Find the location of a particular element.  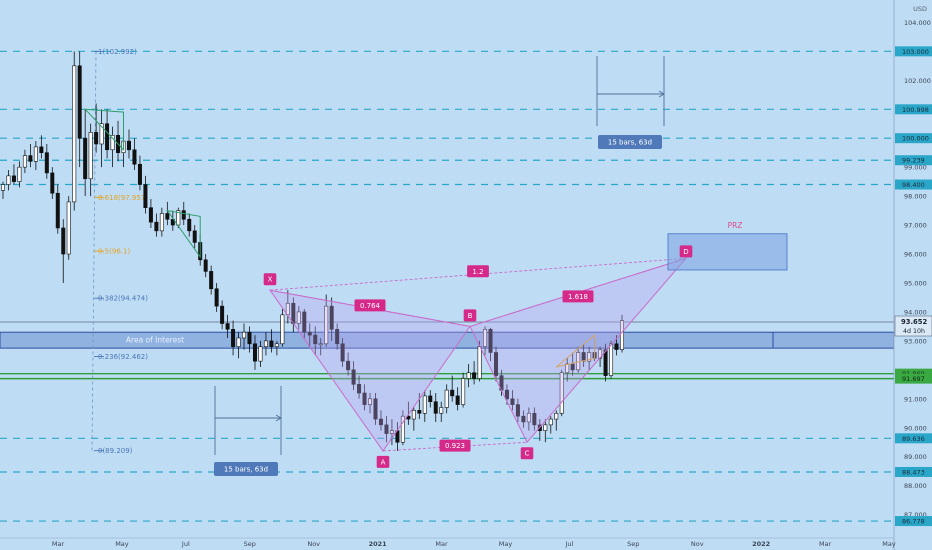

svg-text: 0.764 is located at coordinates (370, 306).